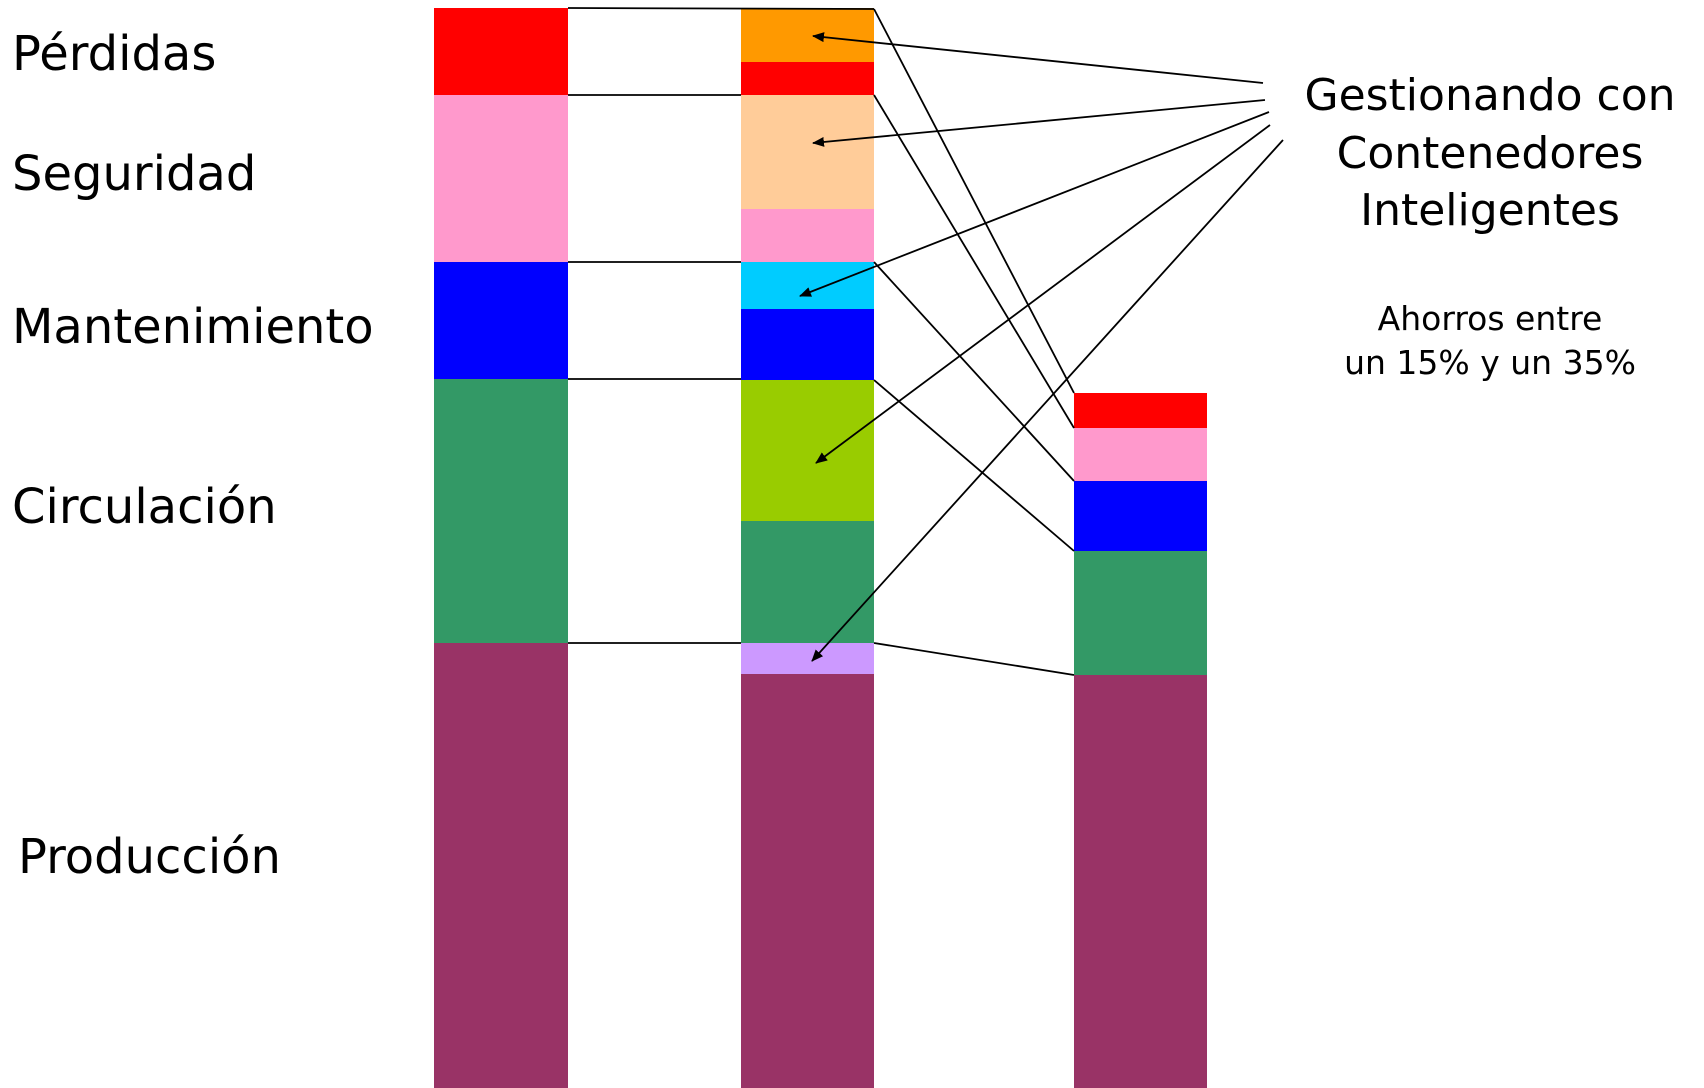  What do you see at coordinates (807, 582) in the screenshot?
I see `segment-circulacion-resto` at bounding box center [807, 582].